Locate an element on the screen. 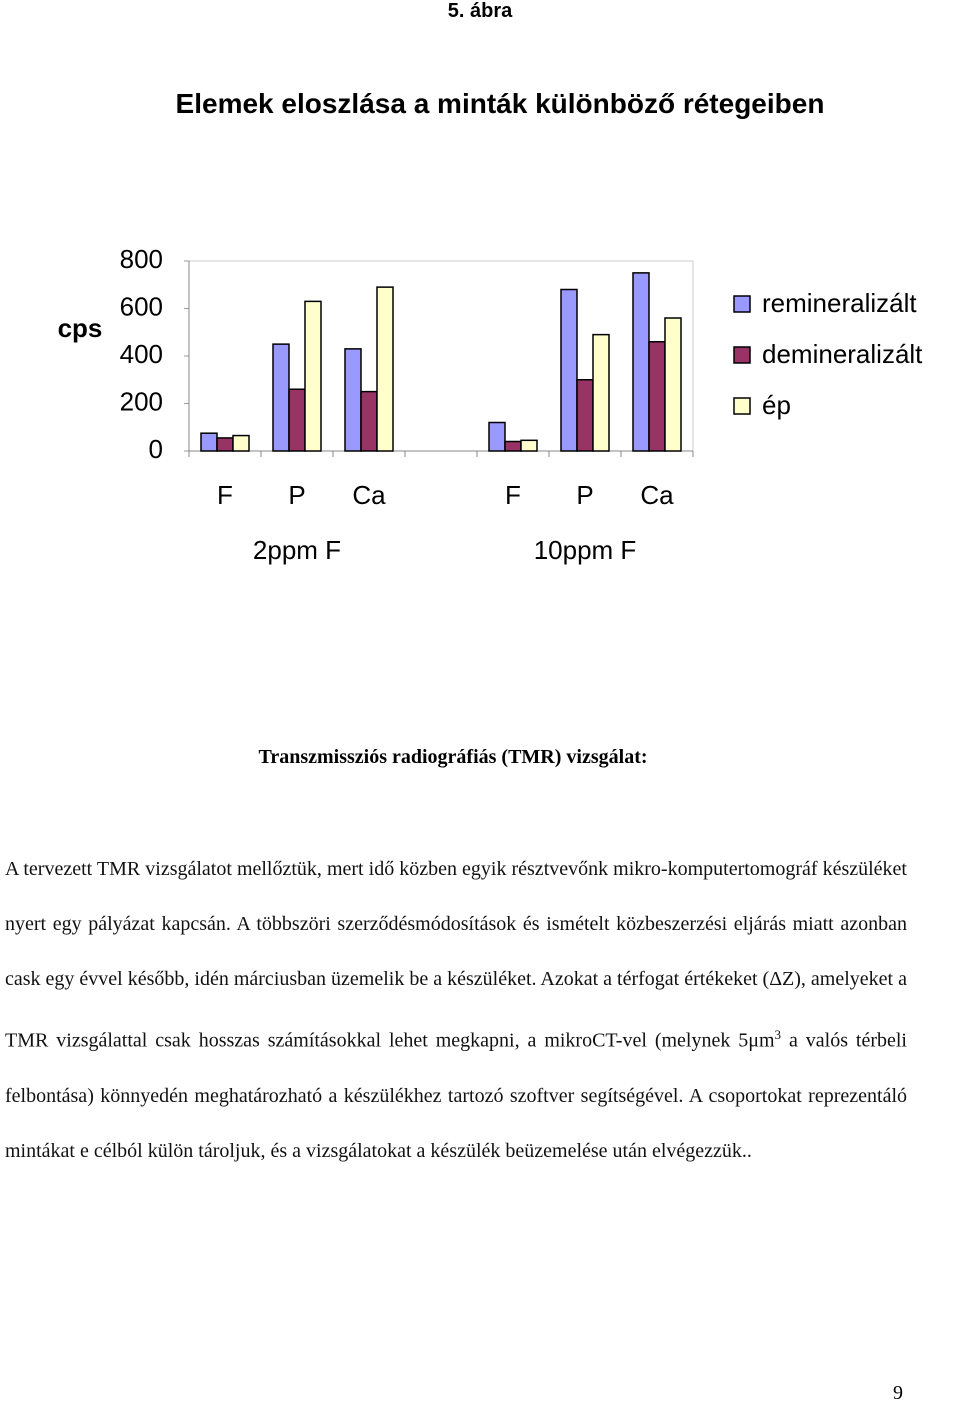 Image resolution: width=960 pixels, height=1405 pixels. superscript: 3 is located at coordinates (778, 1034).